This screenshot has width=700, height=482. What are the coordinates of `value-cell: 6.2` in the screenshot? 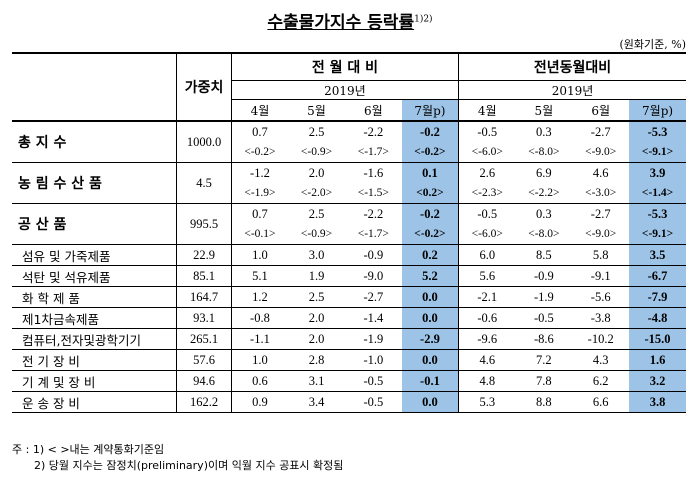 It's located at (600, 380).